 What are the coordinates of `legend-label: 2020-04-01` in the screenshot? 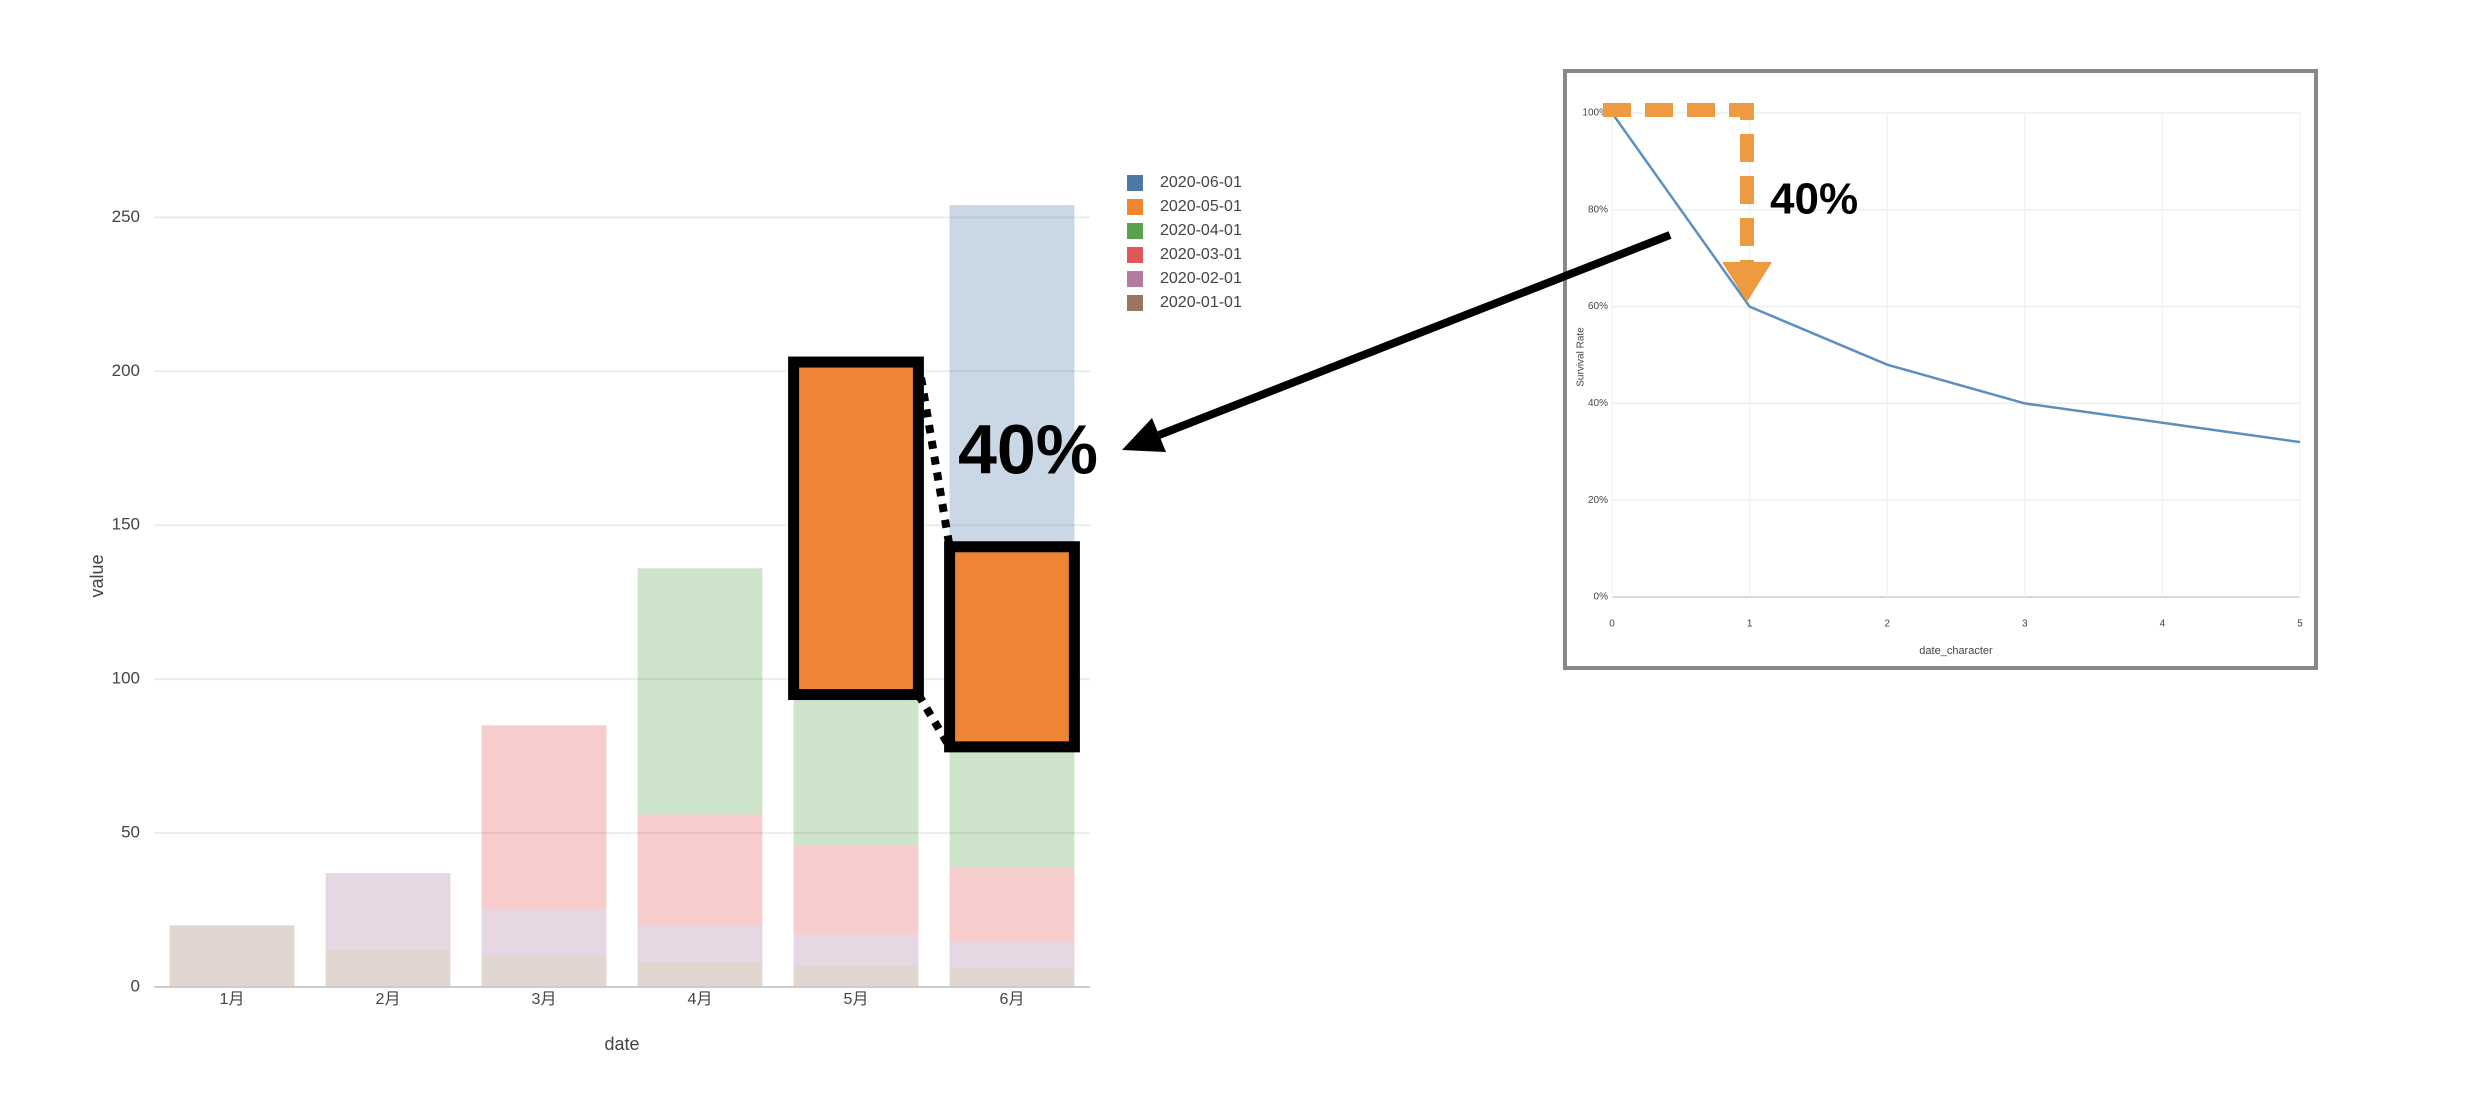 It's located at (1201, 230).